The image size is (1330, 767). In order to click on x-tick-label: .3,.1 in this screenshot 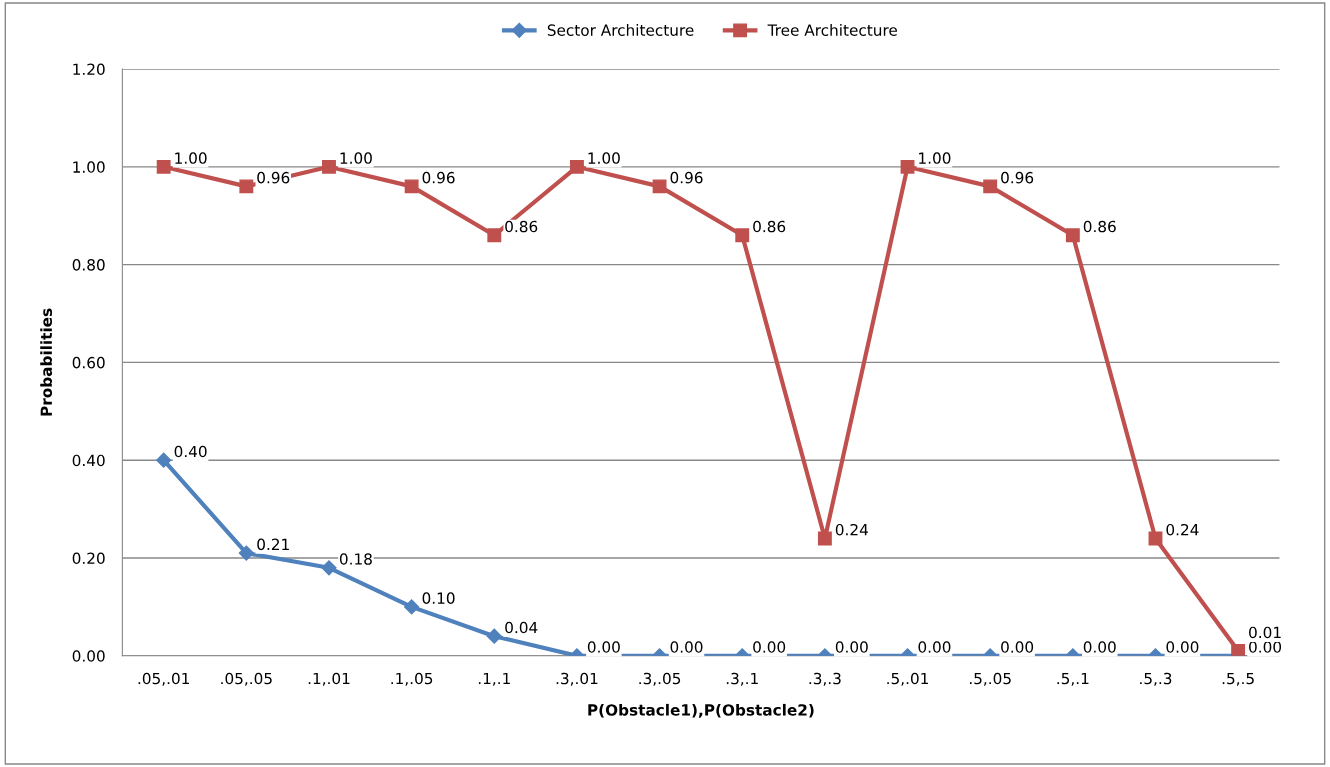, I will do `click(742, 679)`.